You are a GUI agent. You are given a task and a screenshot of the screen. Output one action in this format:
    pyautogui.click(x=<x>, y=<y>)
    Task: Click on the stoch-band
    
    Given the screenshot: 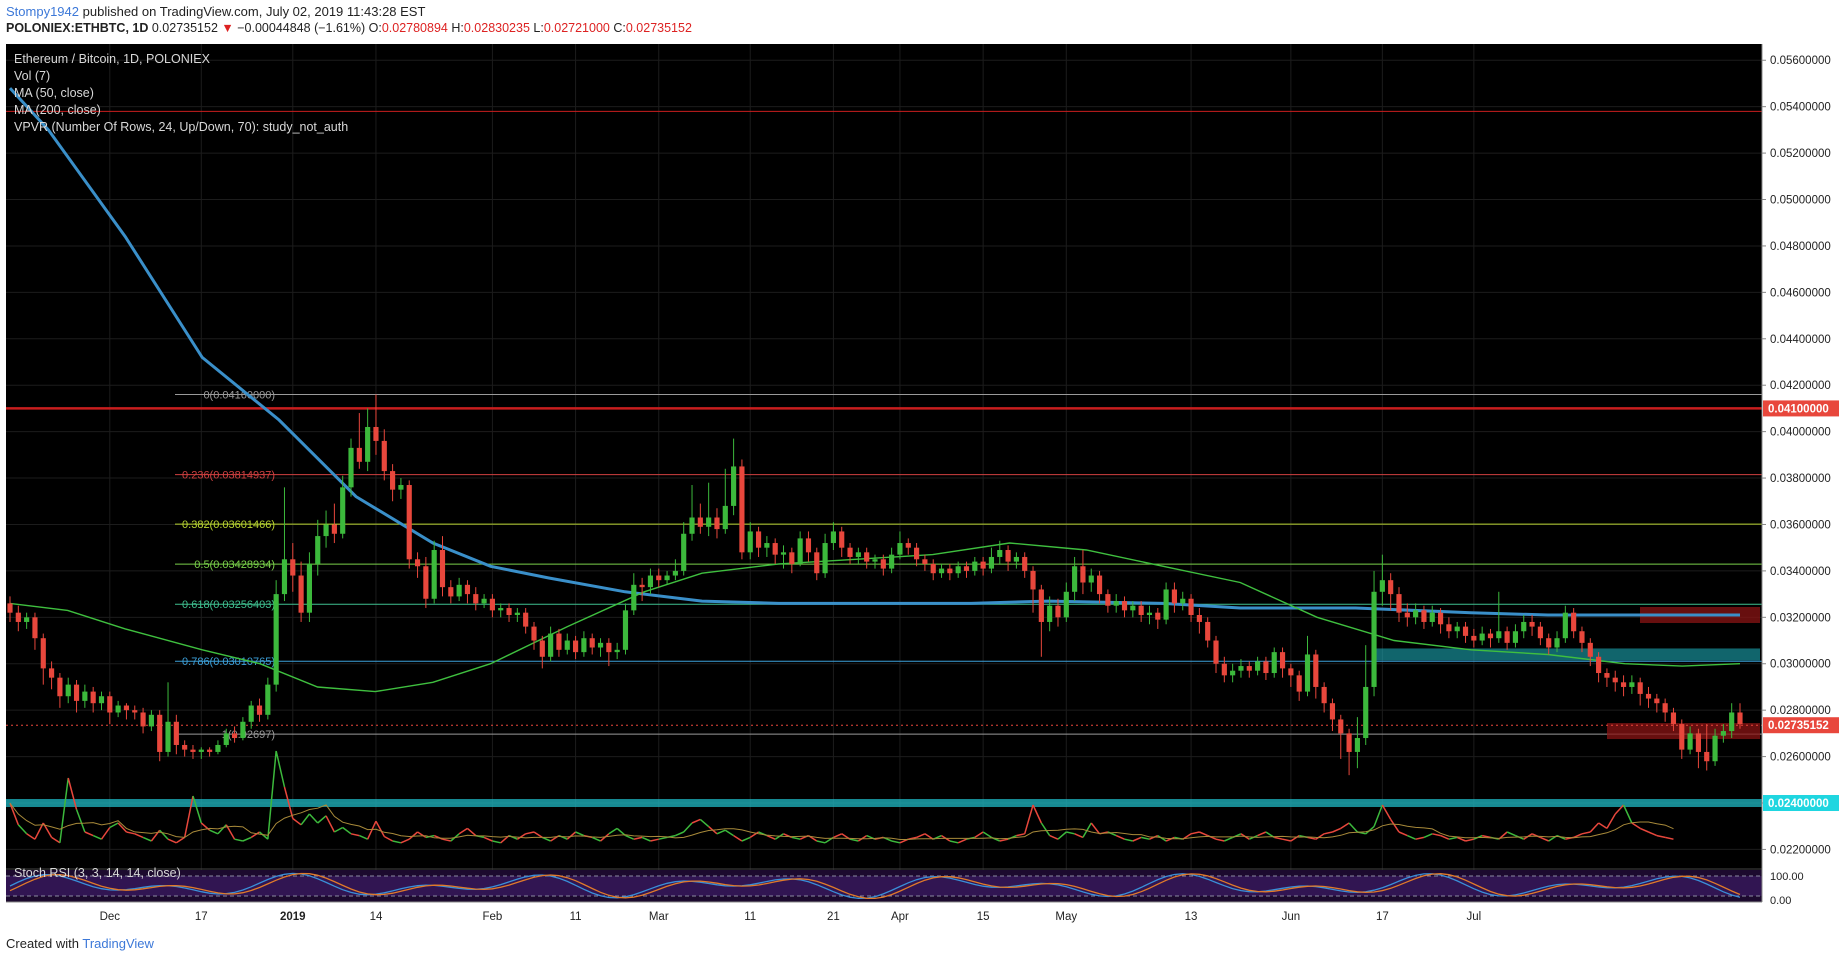 What is the action you would take?
    pyautogui.click(x=884, y=886)
    